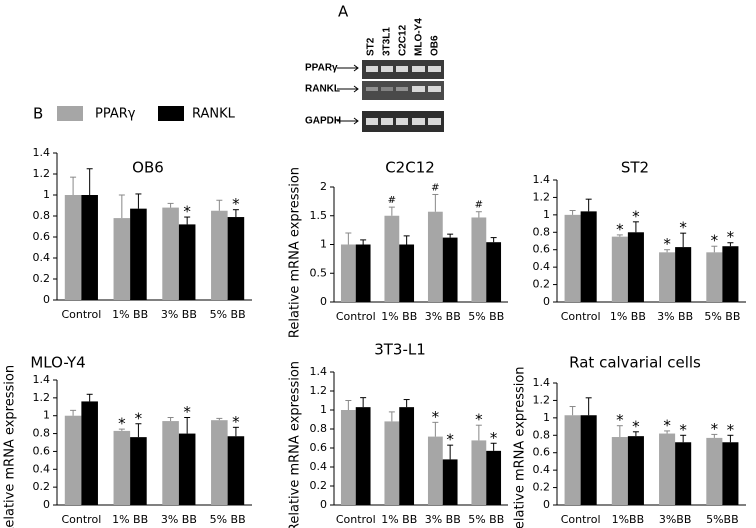 The height and width of the screenshot is (528, 756). What do you see at coordinates (419, 37) in the screenshot?
I see `lane-label: MLO-Y4` at bounding box center [419, 37].